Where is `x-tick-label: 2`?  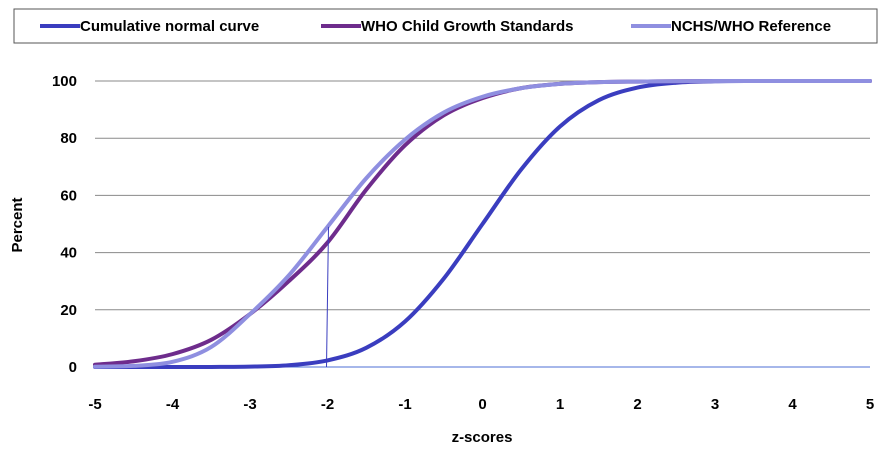 x-tick-label: 2 is located at coordinates (637, 404).